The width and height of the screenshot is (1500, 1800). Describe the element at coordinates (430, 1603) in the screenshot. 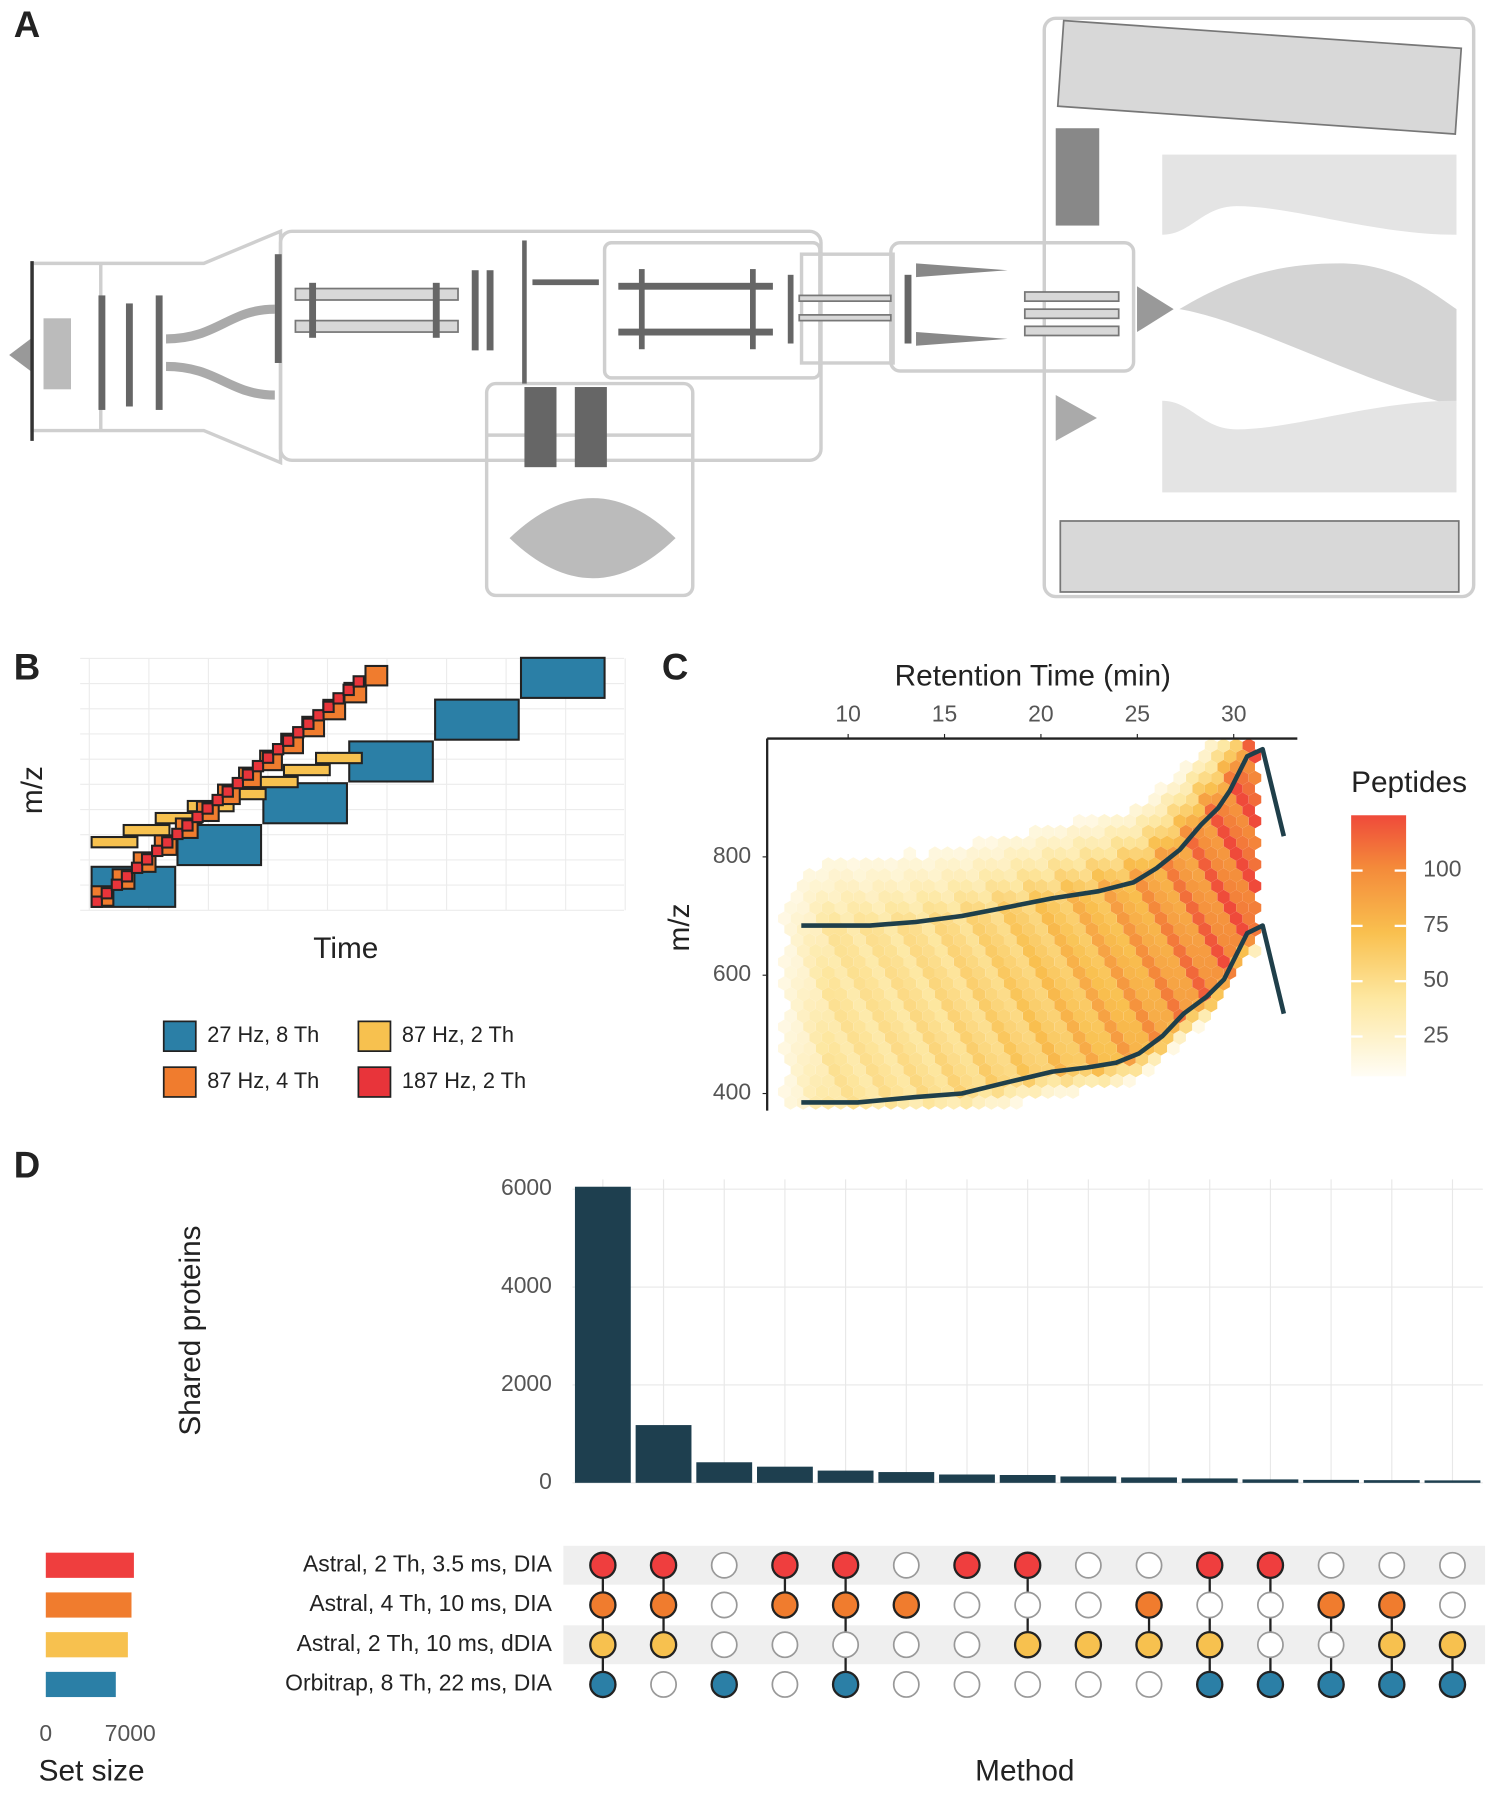

I see `set-label: Astral, 4 Th, 10 ms, DIA` at that location.